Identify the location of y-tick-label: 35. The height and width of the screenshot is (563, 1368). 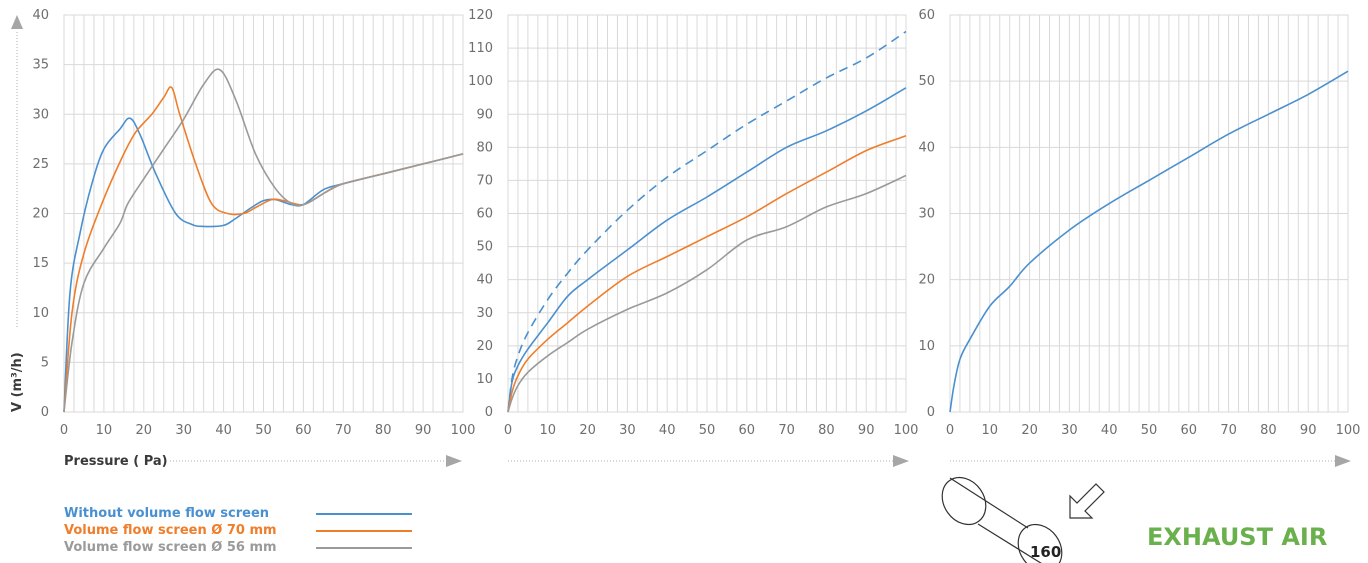
(40, 65).